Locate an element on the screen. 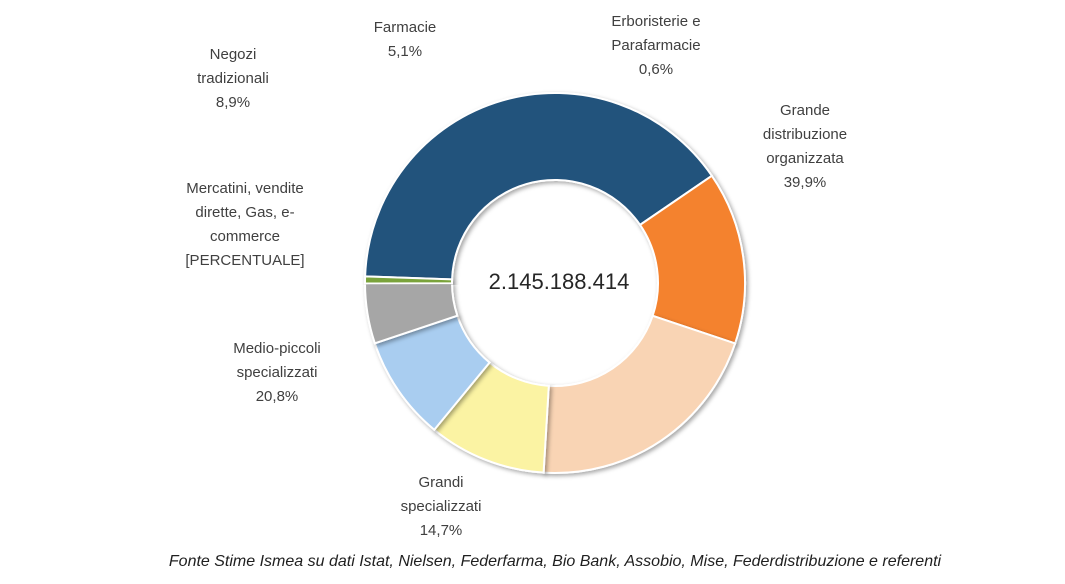  slice-value: 20,8% is located at coordinates (277, 396).